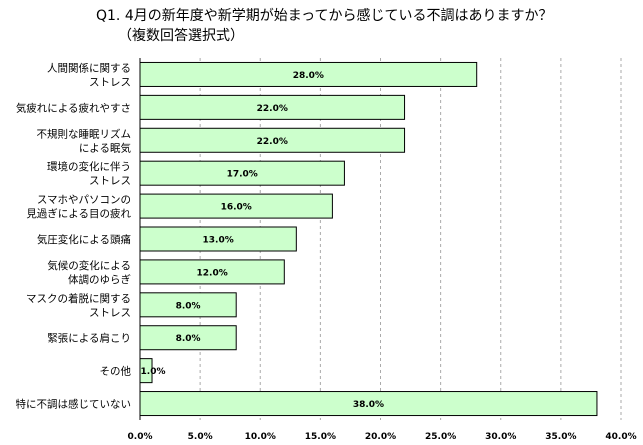  I want to click on category-label: 体調のゆらぎ, so click(99, 279).